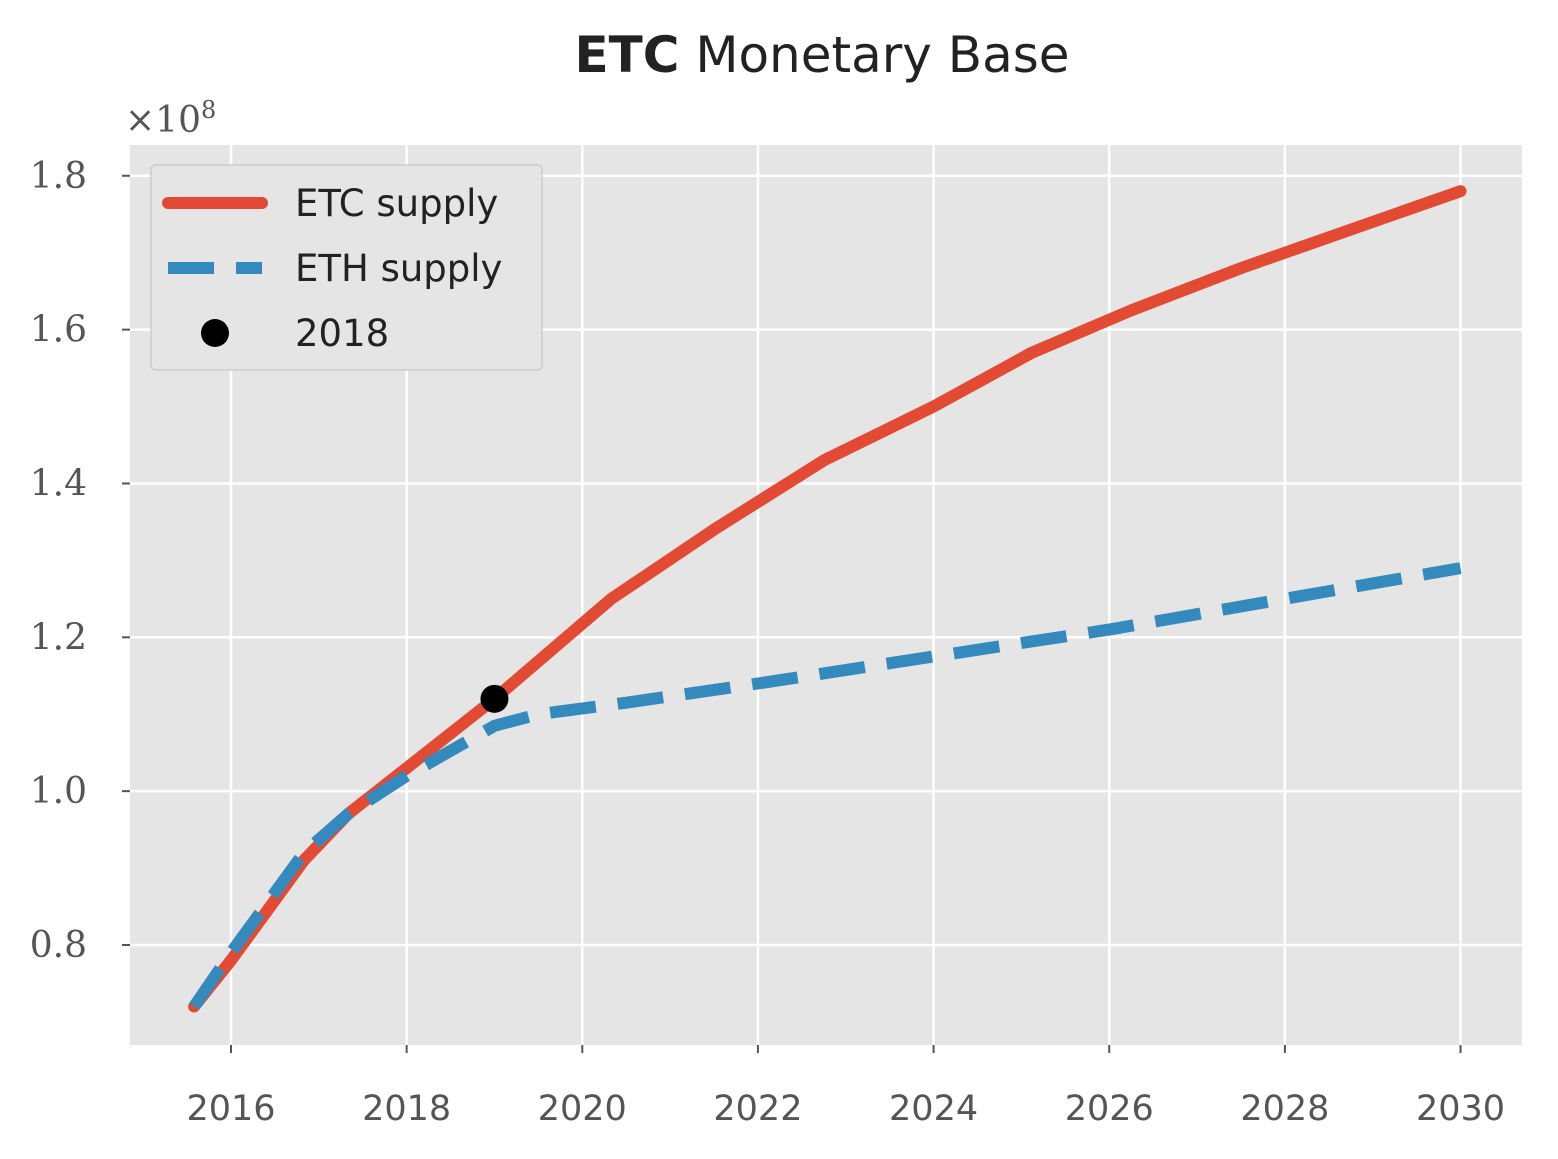 Image resolution: width=1558 pixels, height=1159 pixels. I want to click on x-axis: 2016 2018 2020 2022 2024 2026 2028 2030, so click(845, 1087).